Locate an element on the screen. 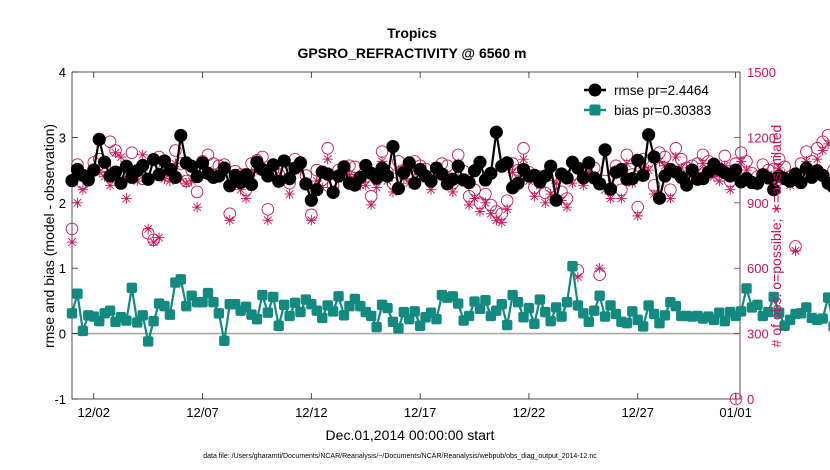  y-tick-label: 3 is located at coordinates (62, 137).